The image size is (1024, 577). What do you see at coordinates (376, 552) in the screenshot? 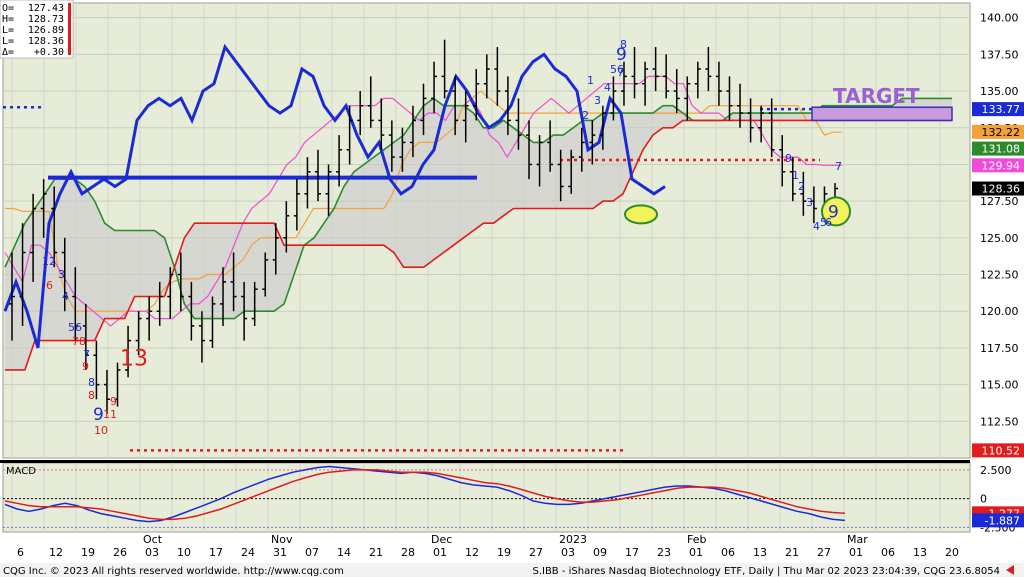
I see `x-day-label: 21` at bounding box center [376, 552].